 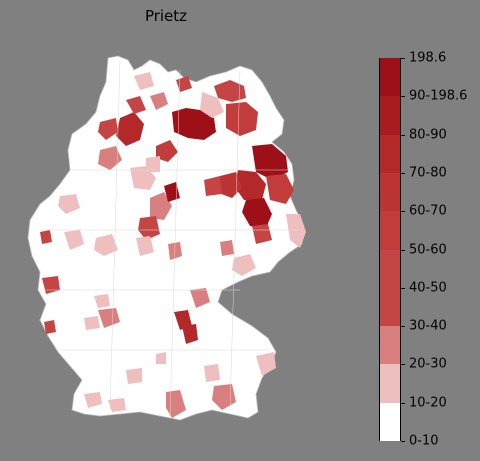 I want to click on legend-label: 198.6, so click(x=428, y=58).